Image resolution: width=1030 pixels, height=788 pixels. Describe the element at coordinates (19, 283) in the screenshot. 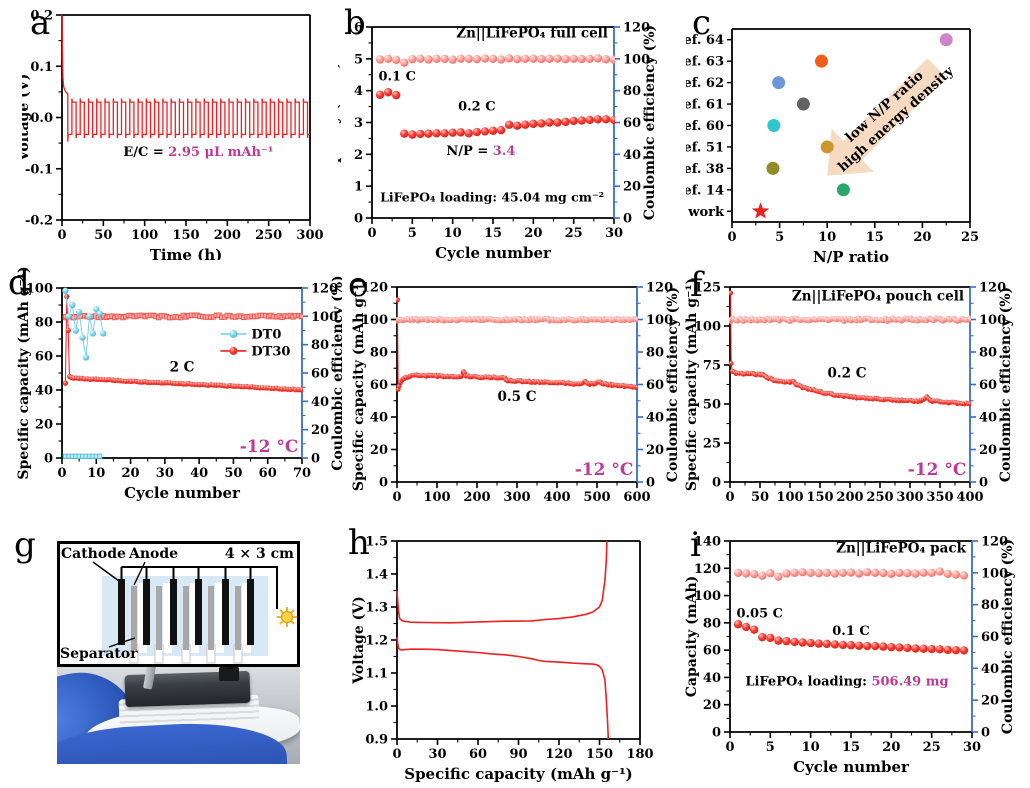

I see `panel-label-d: d` at that location.